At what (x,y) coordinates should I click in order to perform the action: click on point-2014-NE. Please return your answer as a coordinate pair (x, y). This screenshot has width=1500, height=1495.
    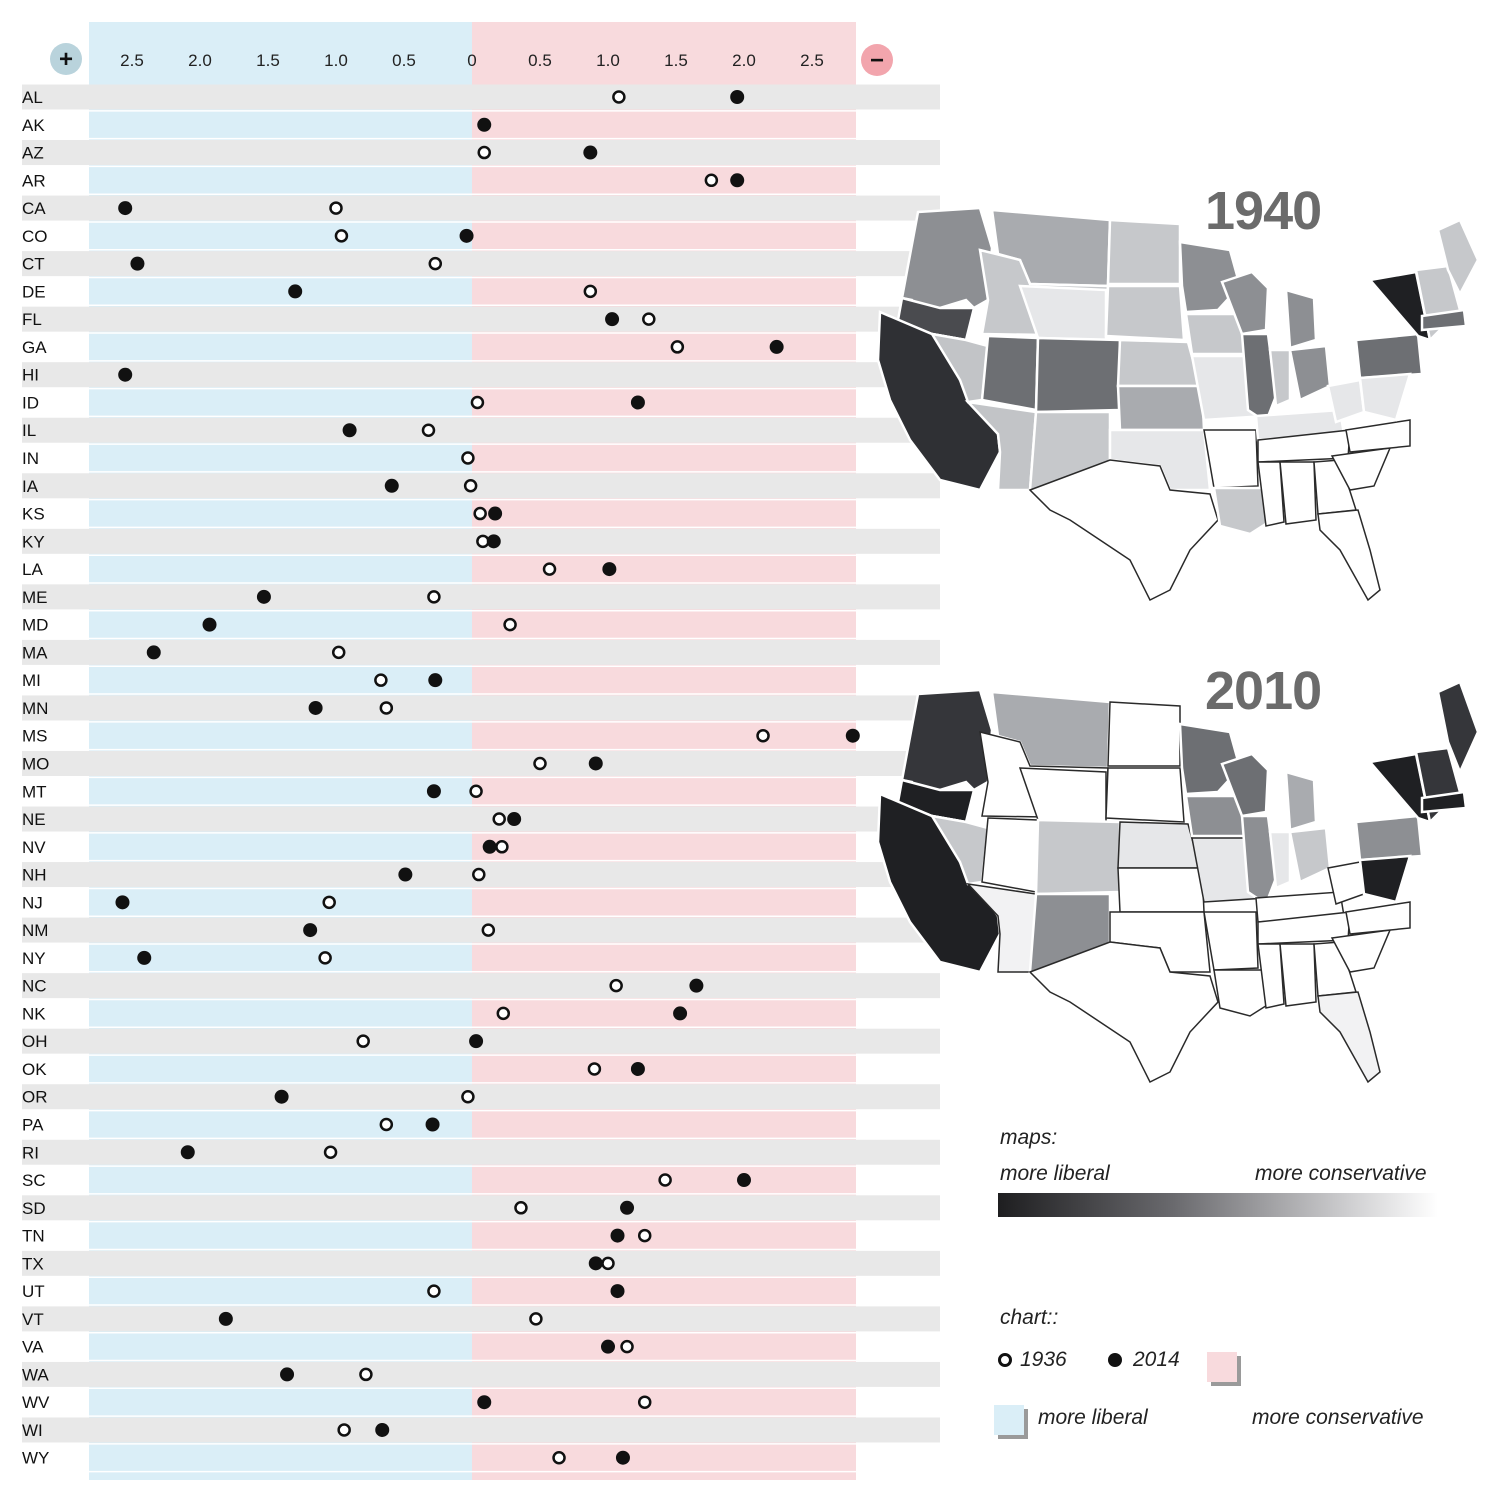
    Looking at the image, I should click on (514, 819).